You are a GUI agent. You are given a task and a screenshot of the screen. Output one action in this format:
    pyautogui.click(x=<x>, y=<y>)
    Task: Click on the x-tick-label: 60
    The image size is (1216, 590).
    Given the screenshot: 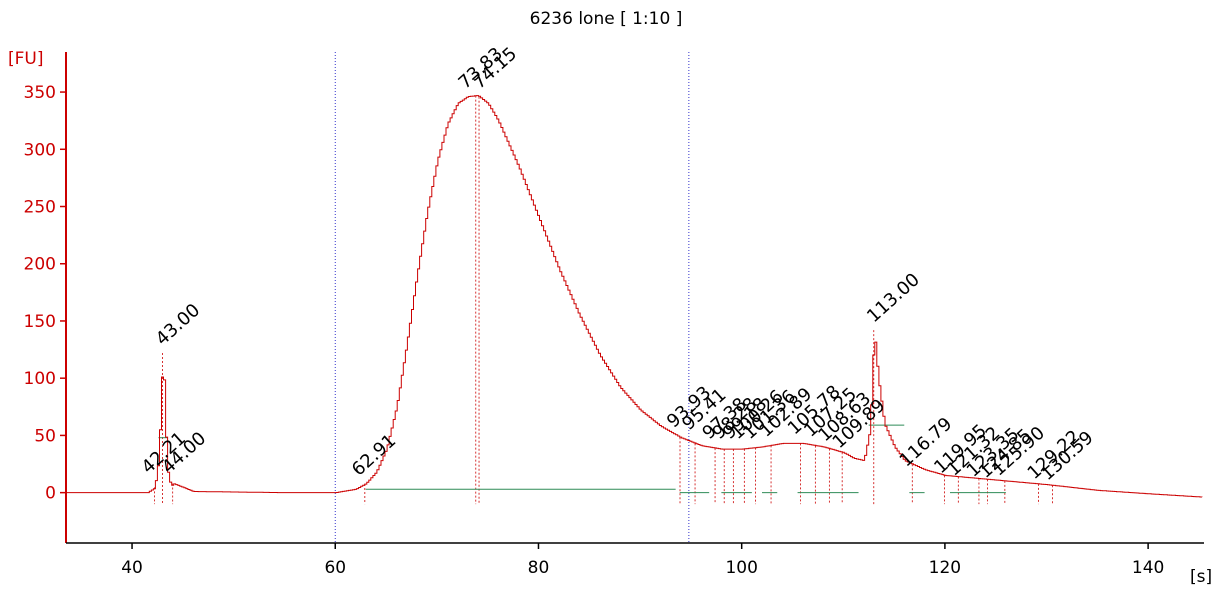 What is the action you would take?
    pyautogui.click(x=335, y=568)
    